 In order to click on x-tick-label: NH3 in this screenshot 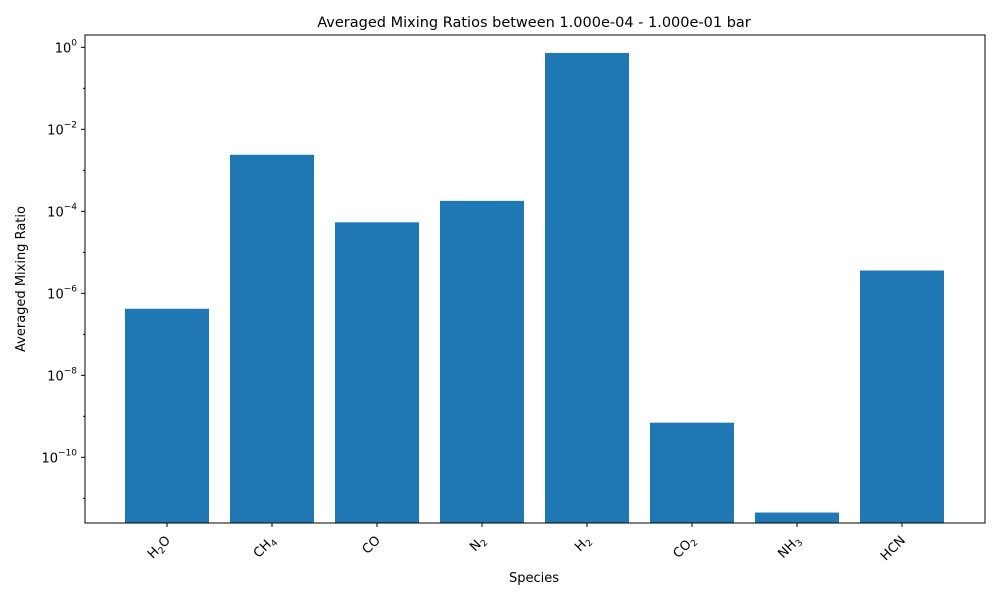, I will do `click(790, 548)`.